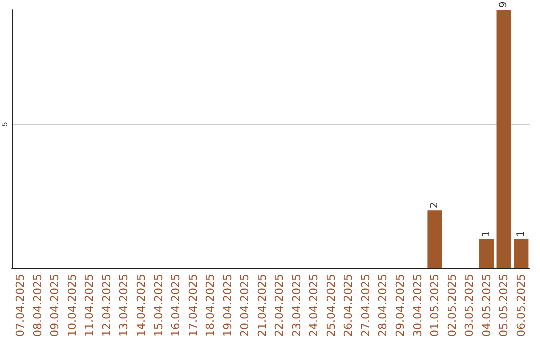 The width and height of the screenshot is (540, 340). I want to click on x-tick-label: 24.04.2025, so click(314, 306).